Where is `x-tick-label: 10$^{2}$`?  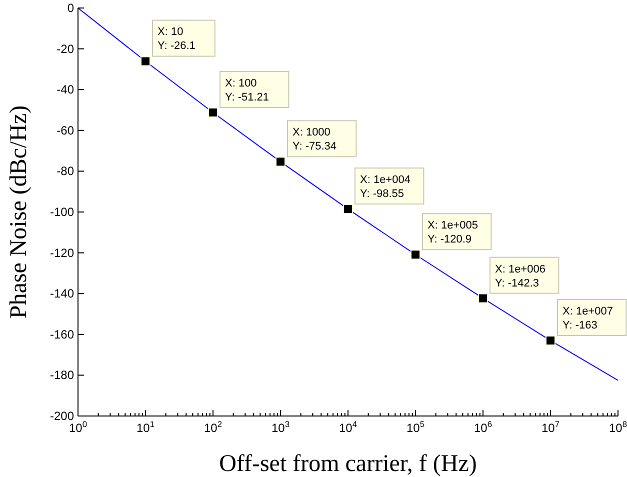 x-tick-label: 10$^{2}$ is located at coordinates (213, 427).